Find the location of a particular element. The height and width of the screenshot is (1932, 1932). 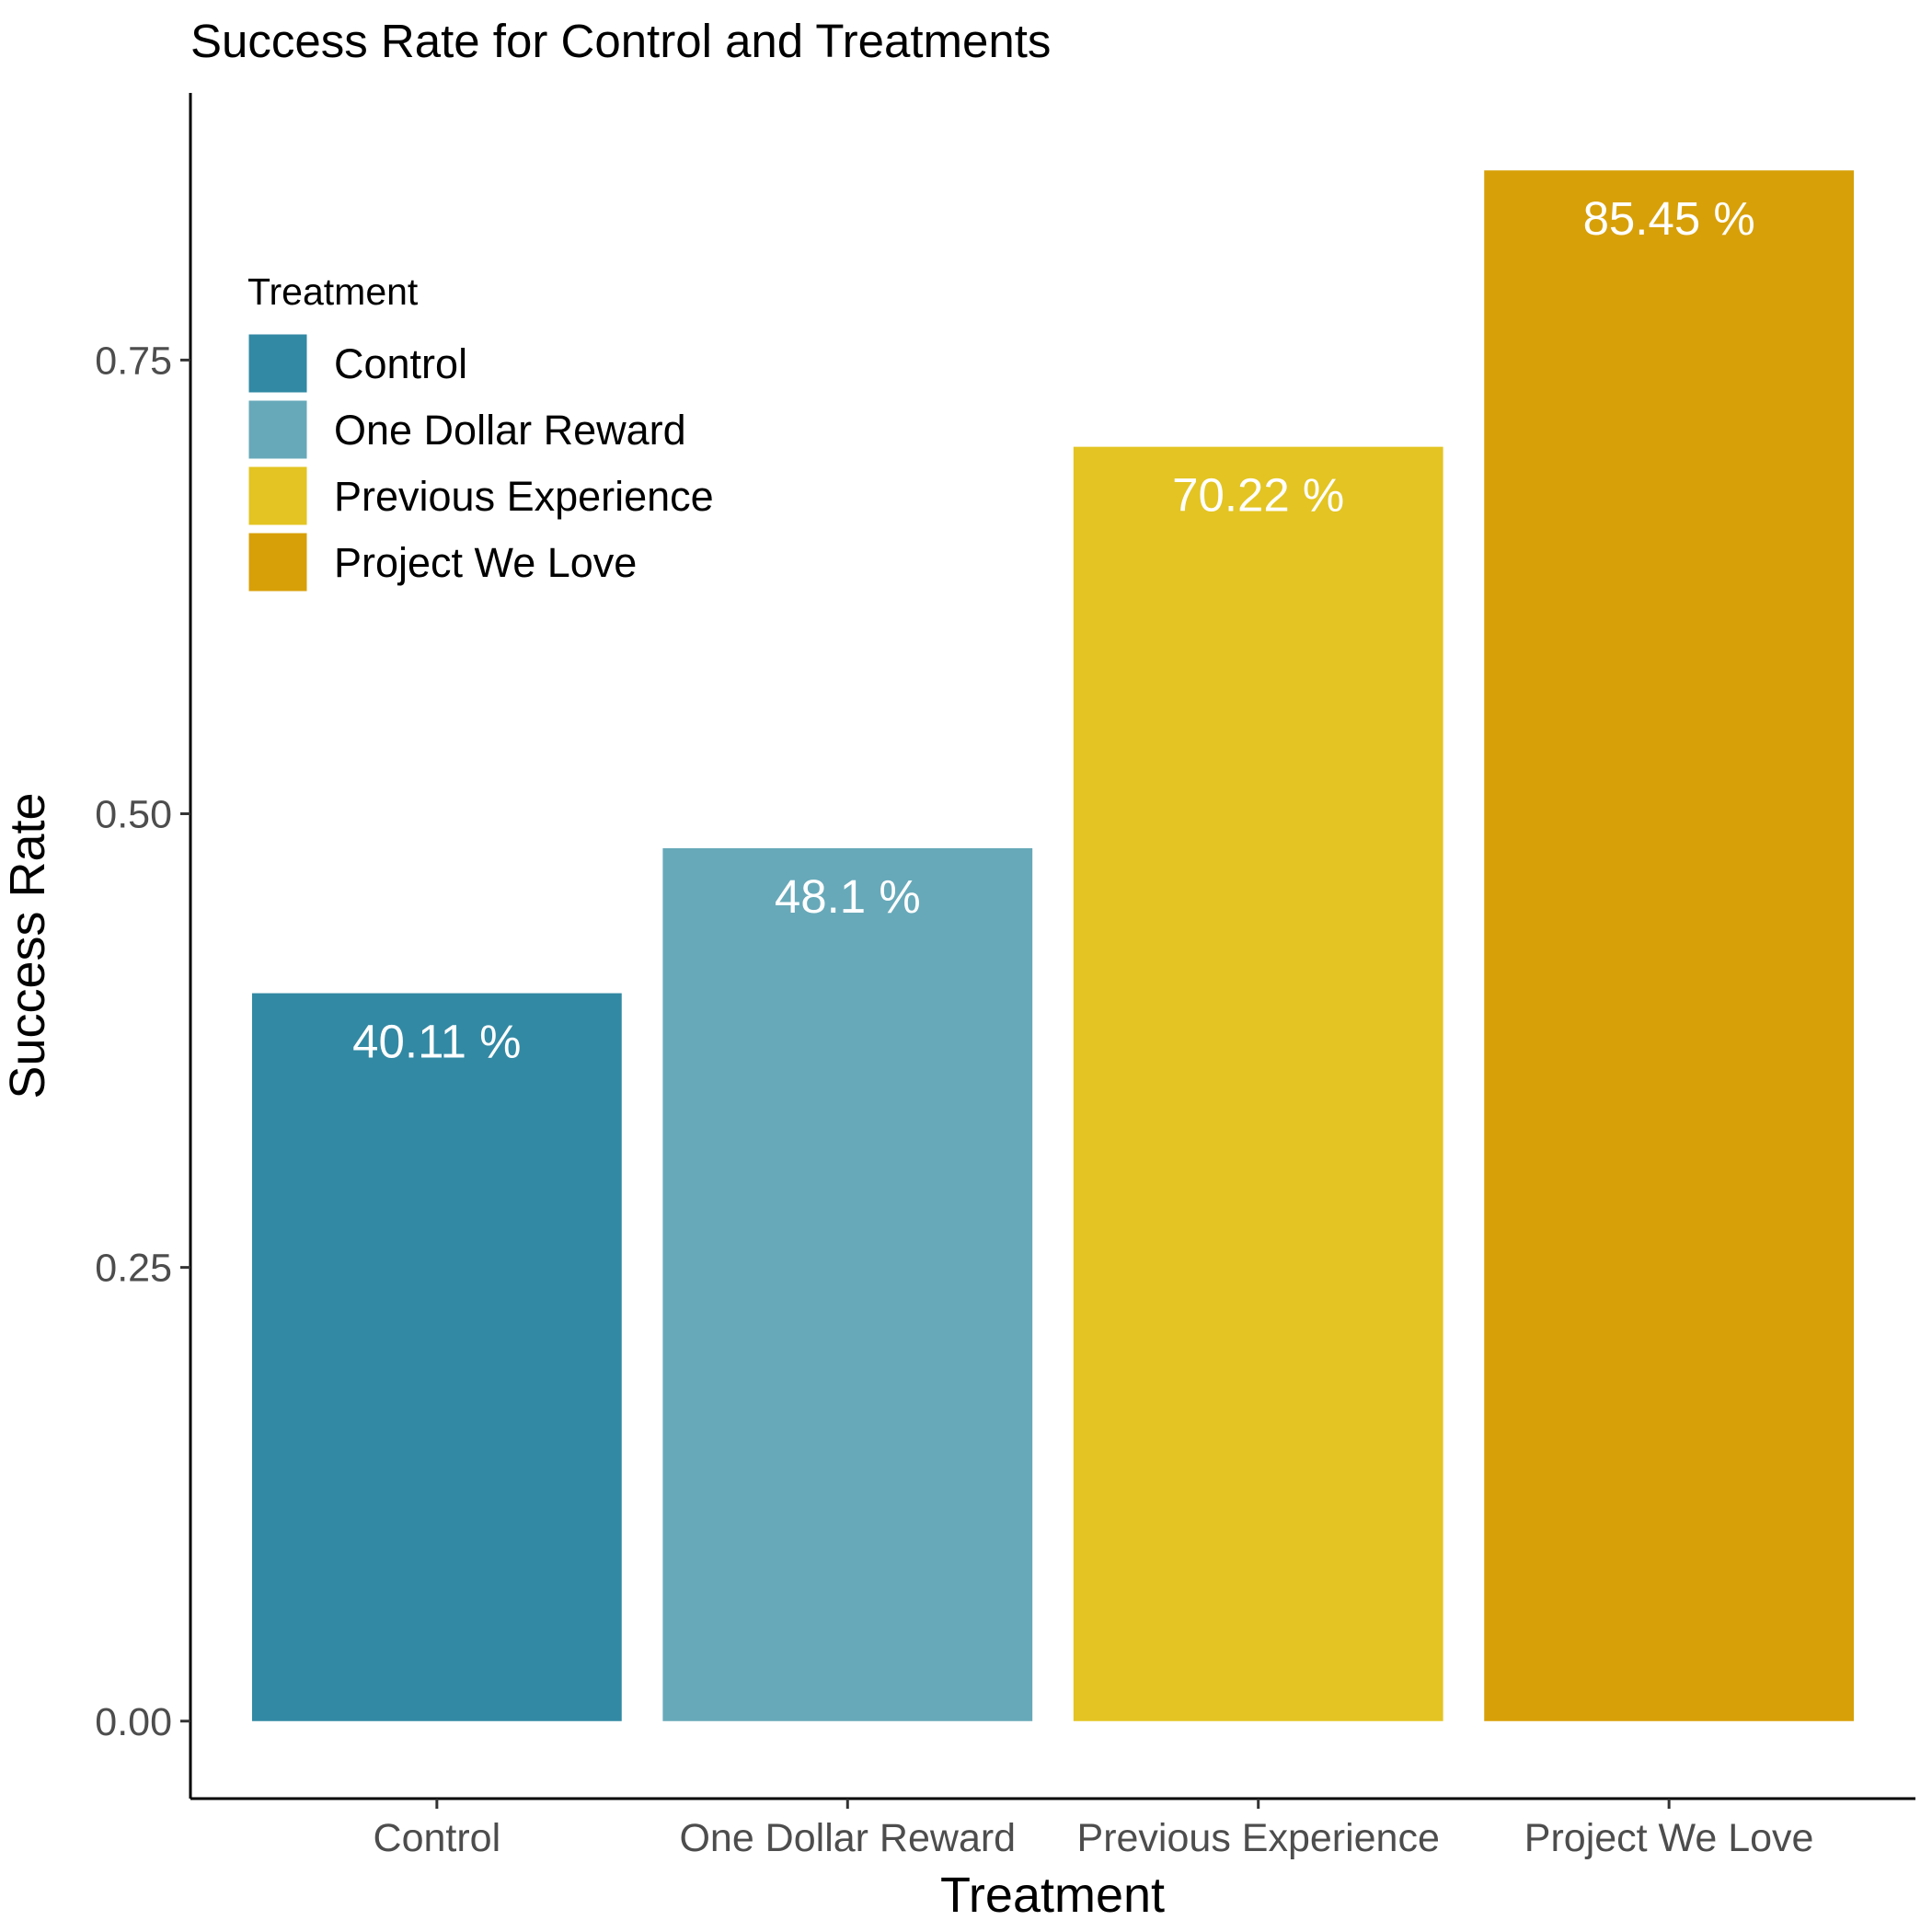

y-tick-label: 0.50 is located at coordinates (133, 814).